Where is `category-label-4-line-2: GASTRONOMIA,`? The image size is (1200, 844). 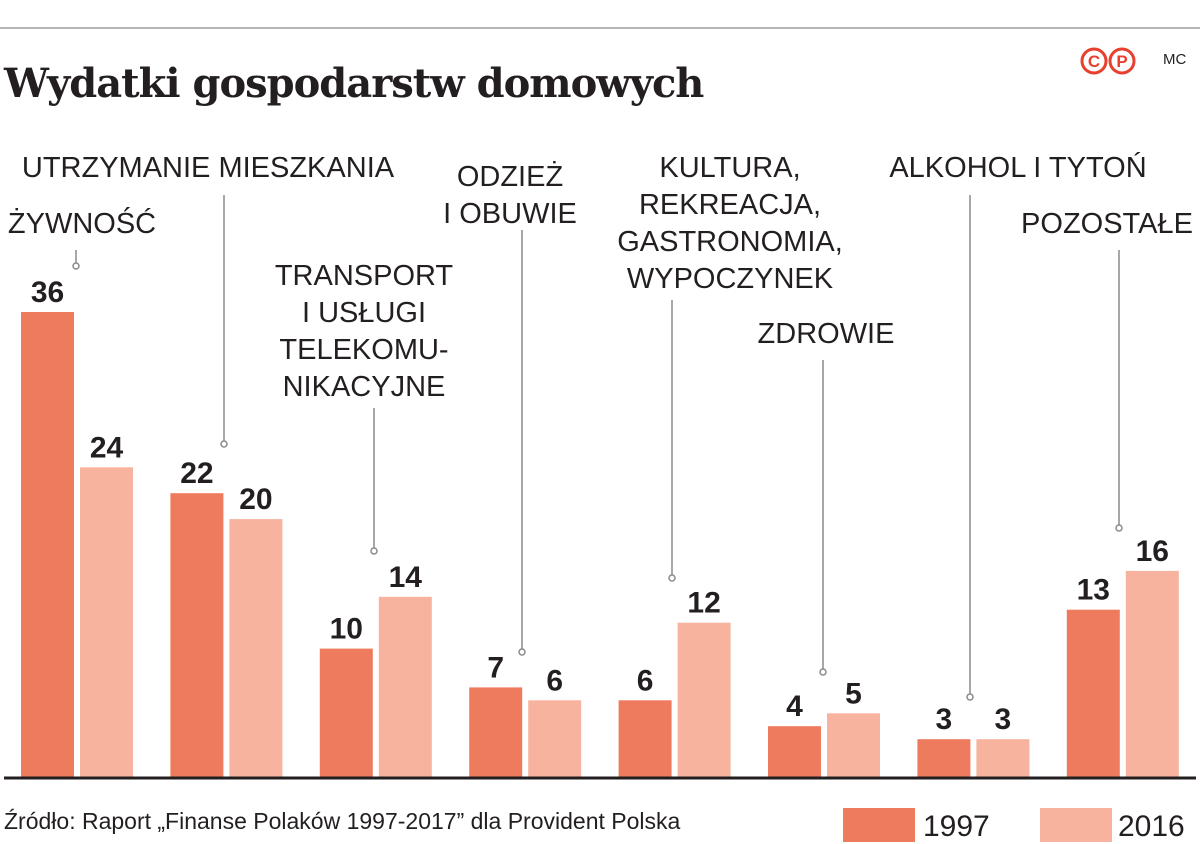 category-label-4-line-2: GASTRONOMIA, is located at coordinates (730, 242).